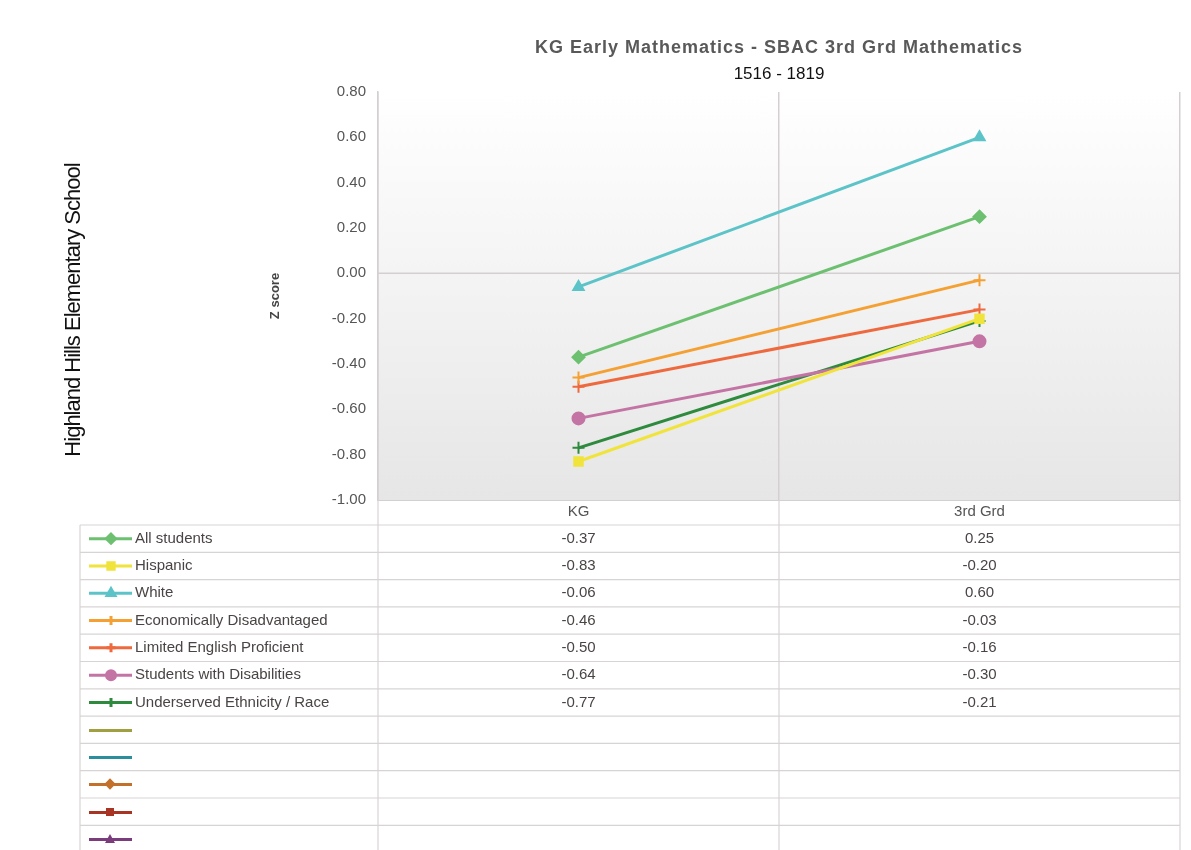 The height and width of the screenshot is (850, 1191). Describe the element at coordinates (348, 453) in the screenshot. I see `y-tick-label: -0.80` at that location.